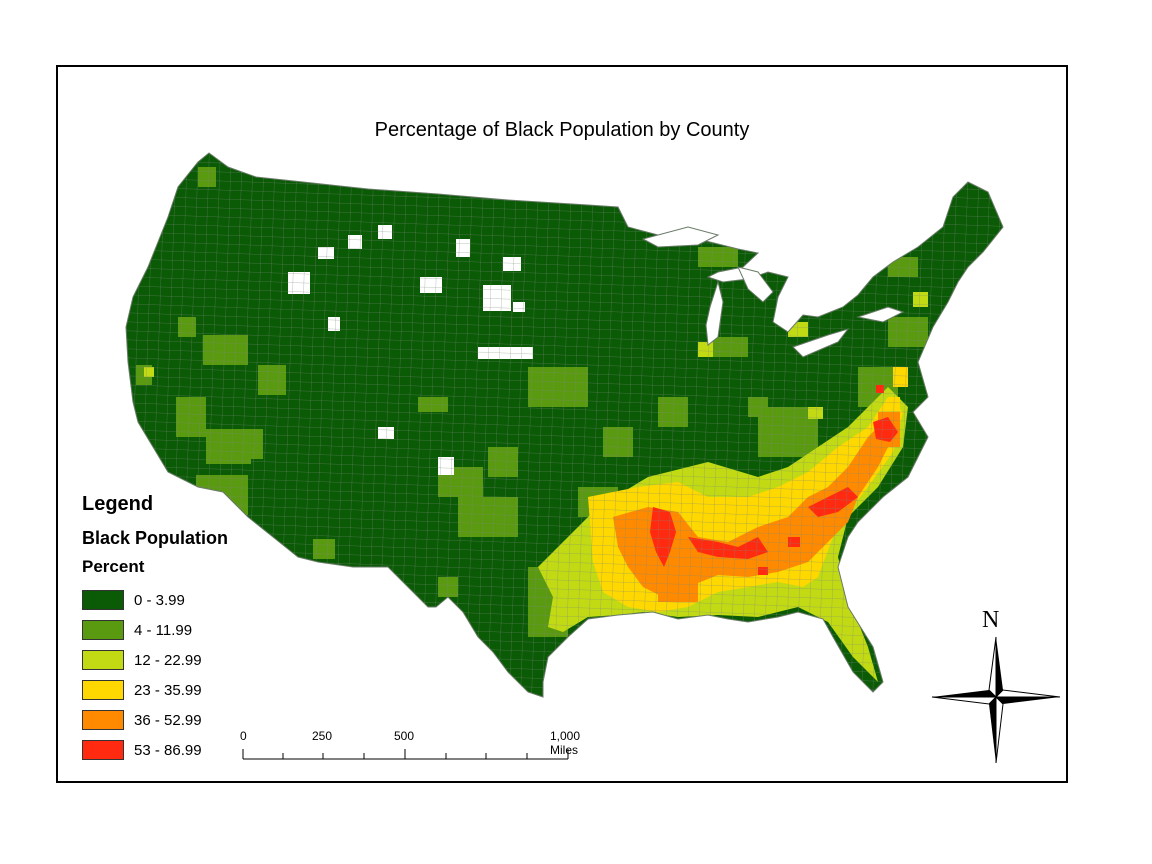  I want to click on scale-bar: 0 250 500 1,000 Miles, so click(410, 745).